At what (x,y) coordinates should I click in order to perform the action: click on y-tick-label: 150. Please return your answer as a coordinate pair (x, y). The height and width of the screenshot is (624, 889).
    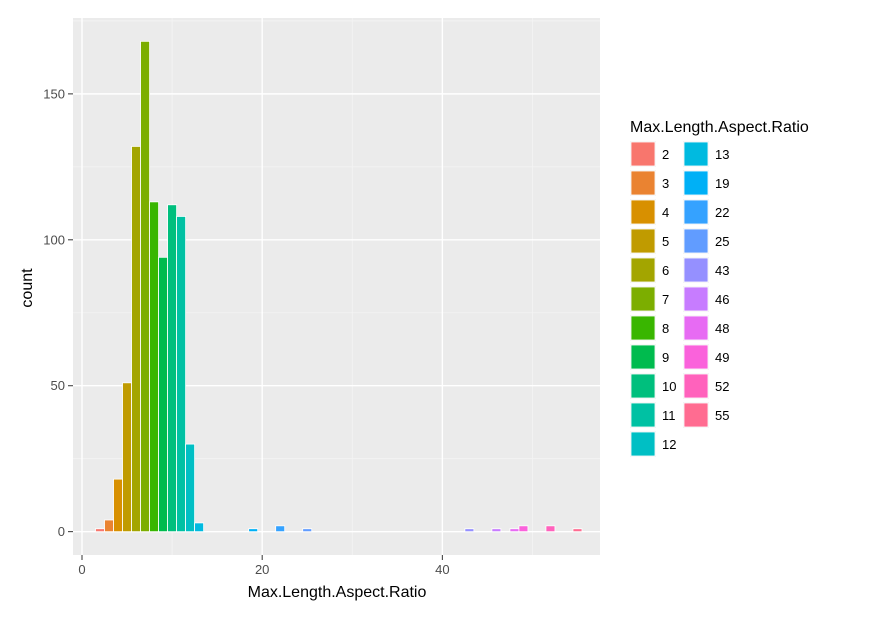
    Looking at the image, I should click on (54, 93).